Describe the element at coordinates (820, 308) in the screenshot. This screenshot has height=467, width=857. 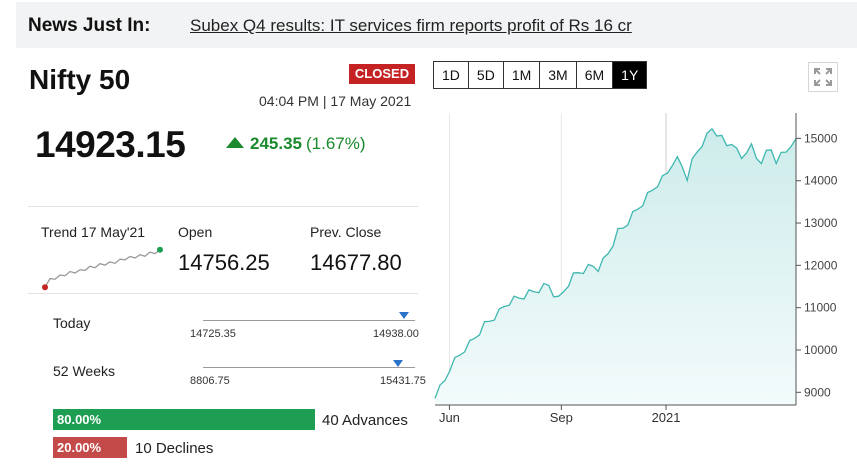
I see `chart-y-tick-label: 11000` at that location.